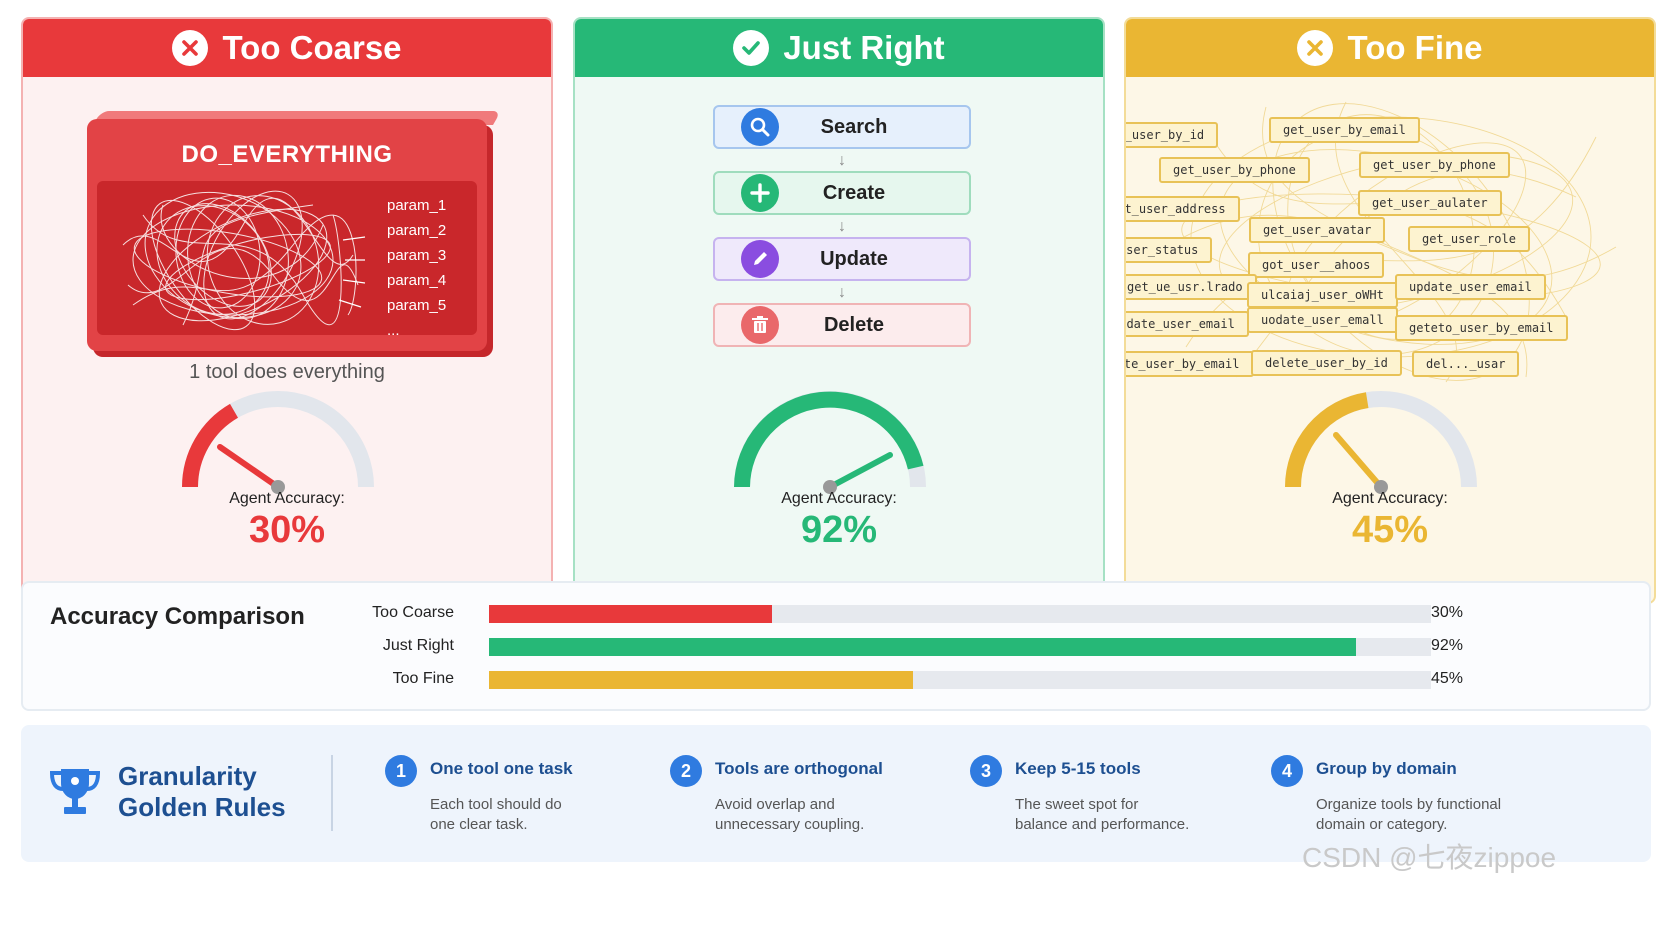 The image size is (1672, 941). I want to click on param-item: param_5, so click(417, 305).